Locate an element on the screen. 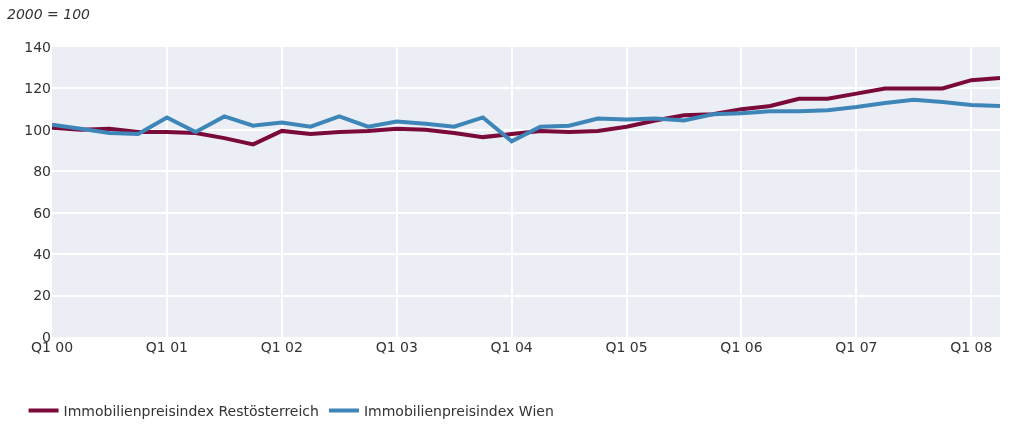  y-tick-label: 60 is located at coordinates (42, 212).